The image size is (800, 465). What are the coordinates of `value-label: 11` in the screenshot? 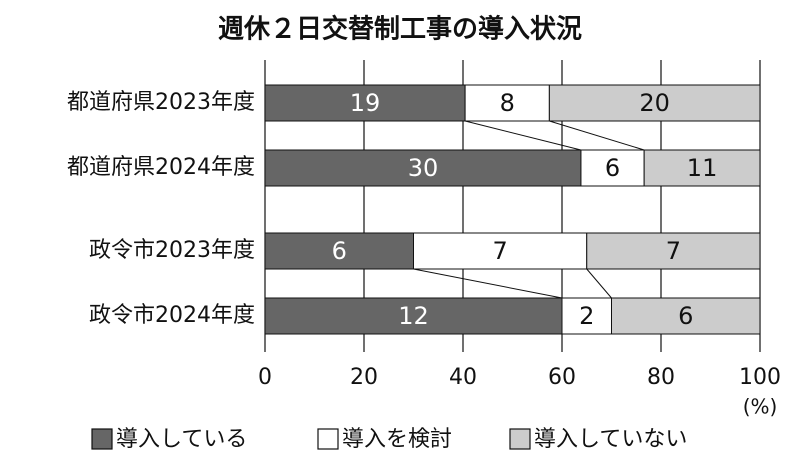 It's located at (702, 168).